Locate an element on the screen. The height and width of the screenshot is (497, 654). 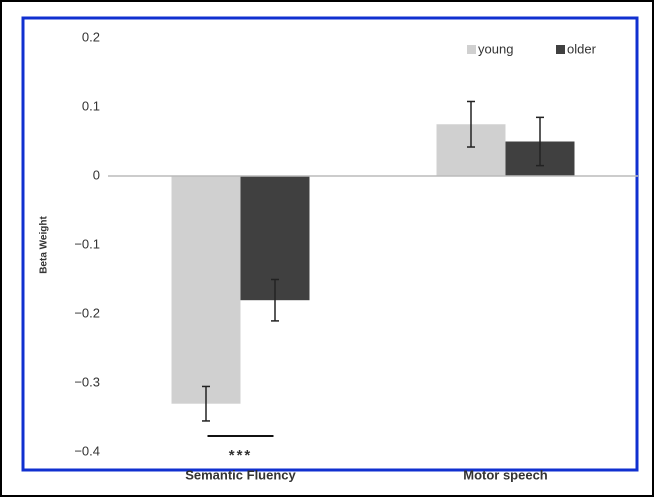
y-axis-title: Beta Weight is located at coordinates (44, 245).